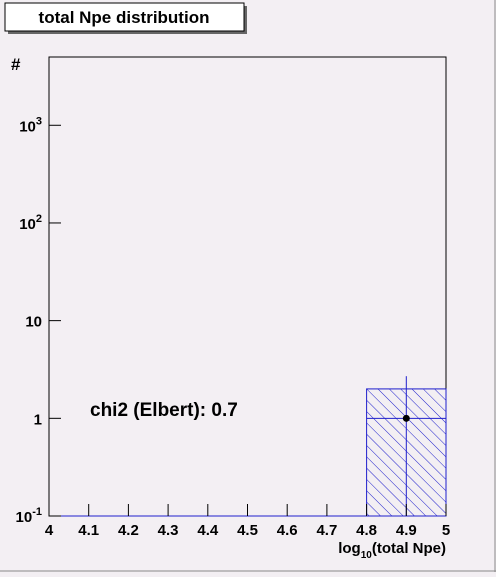  I want to click on y-tick-label: 10³, so click(30, 125).